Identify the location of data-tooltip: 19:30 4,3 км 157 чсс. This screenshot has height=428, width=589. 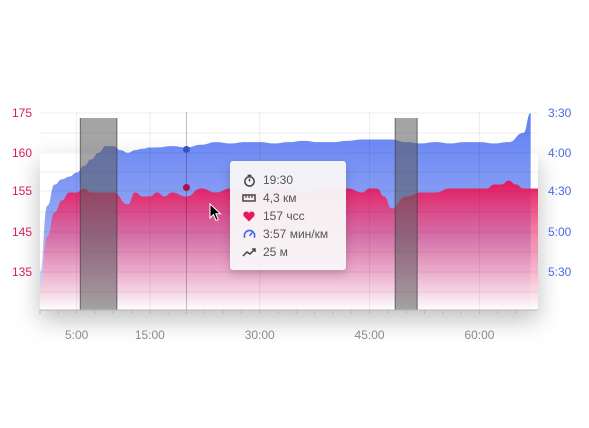
(288, 215).